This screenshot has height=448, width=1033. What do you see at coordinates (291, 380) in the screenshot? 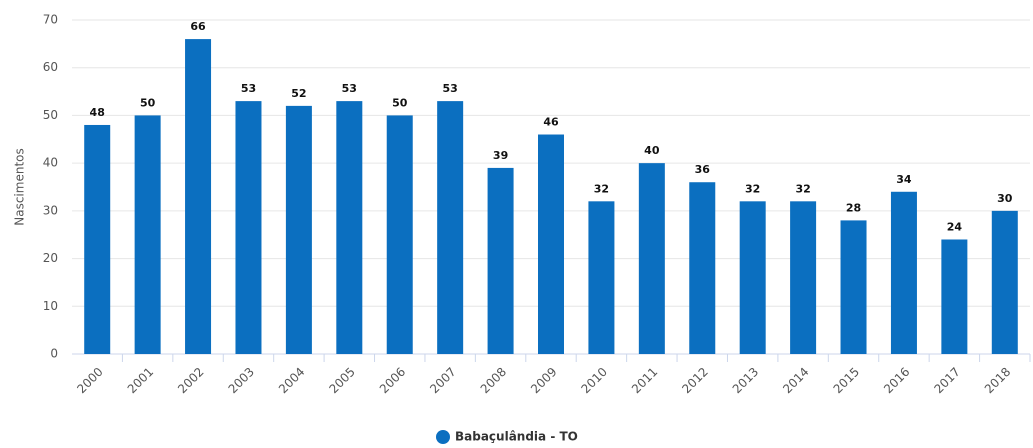
I see `x-tick-label: 2004` at bounding box center [291, 380].